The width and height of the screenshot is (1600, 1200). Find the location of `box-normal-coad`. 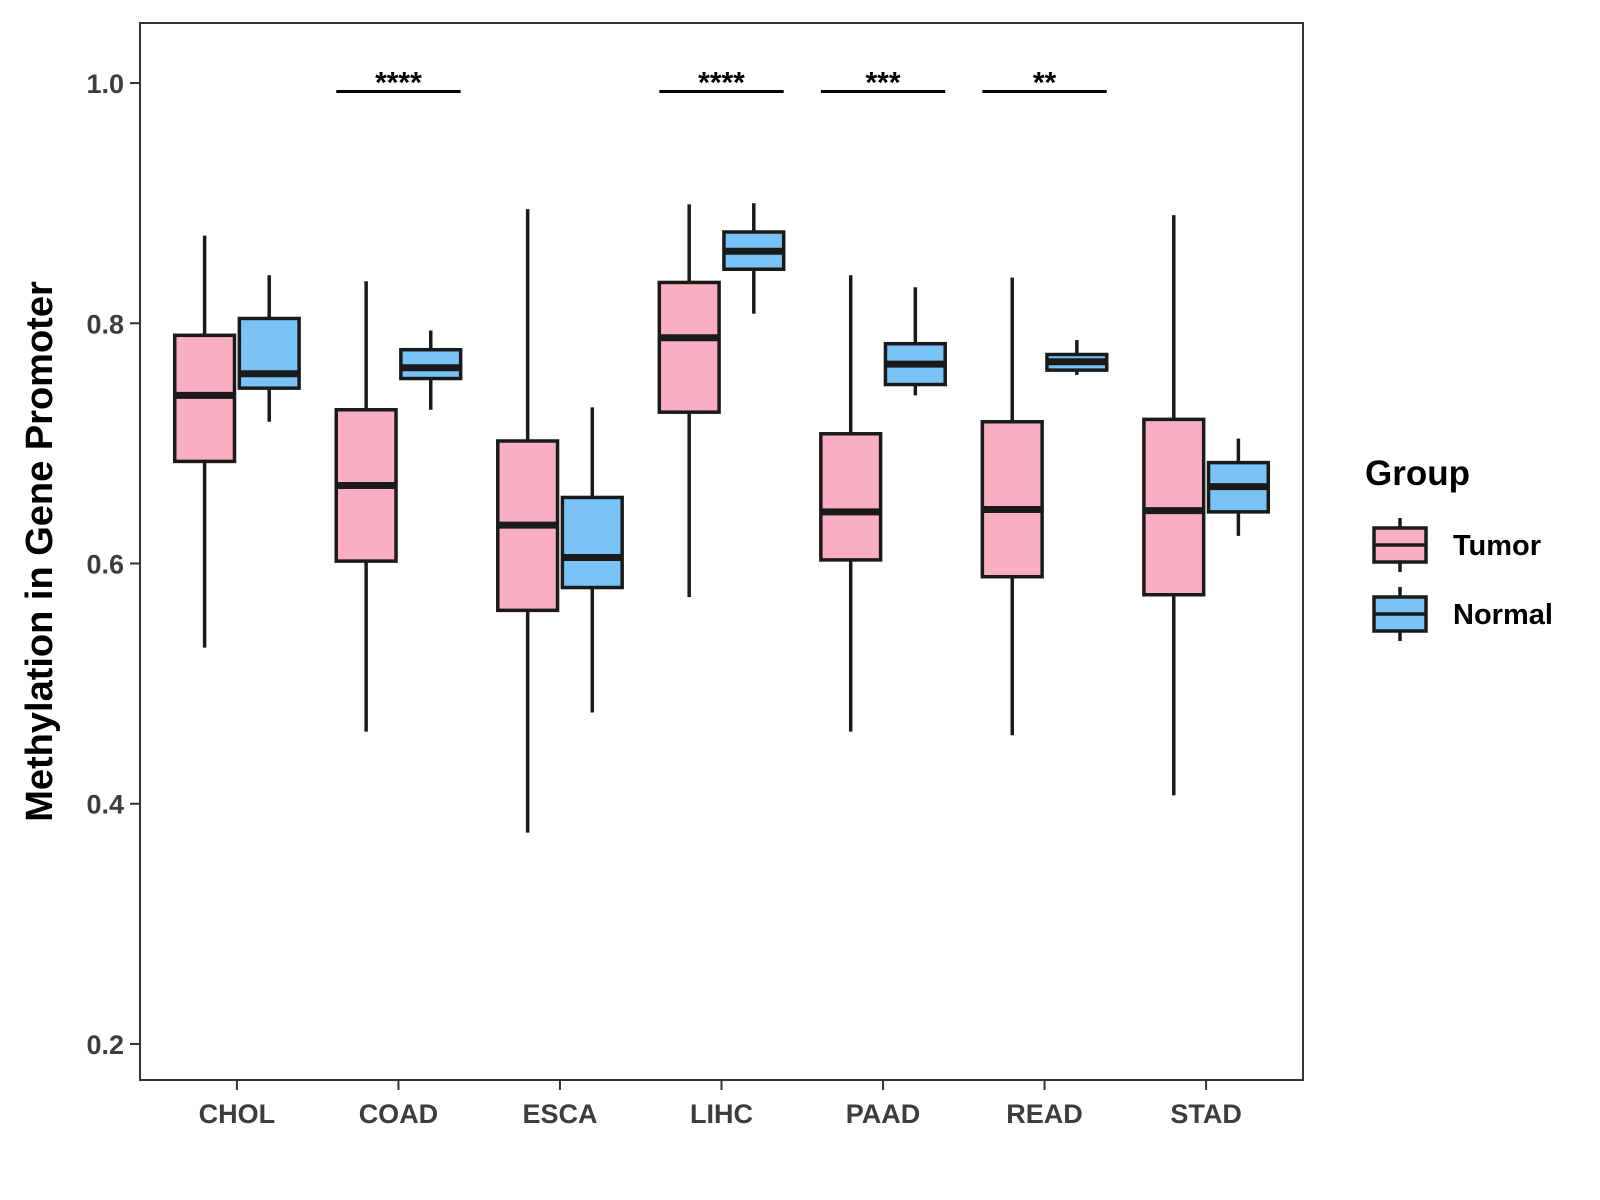

box-normal-coad is located at coordinates (431, 370).